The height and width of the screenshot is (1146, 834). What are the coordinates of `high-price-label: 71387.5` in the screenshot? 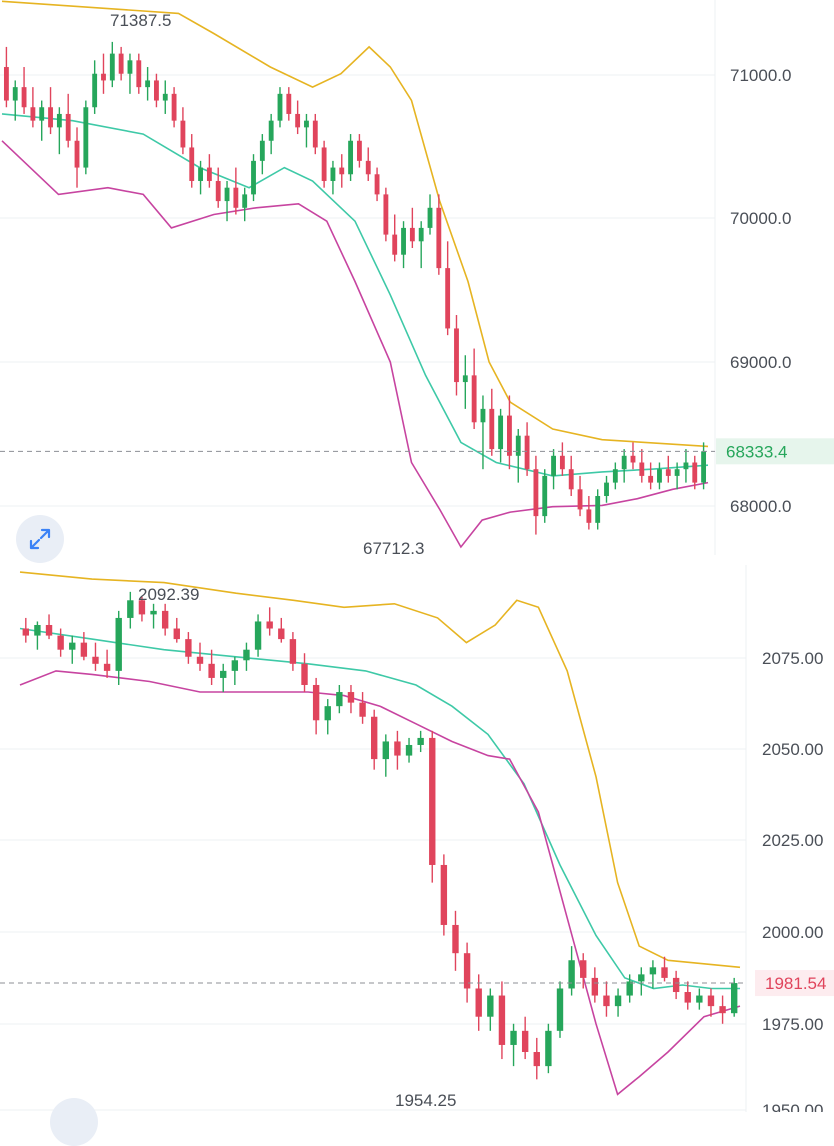 It's located at (140, 20).